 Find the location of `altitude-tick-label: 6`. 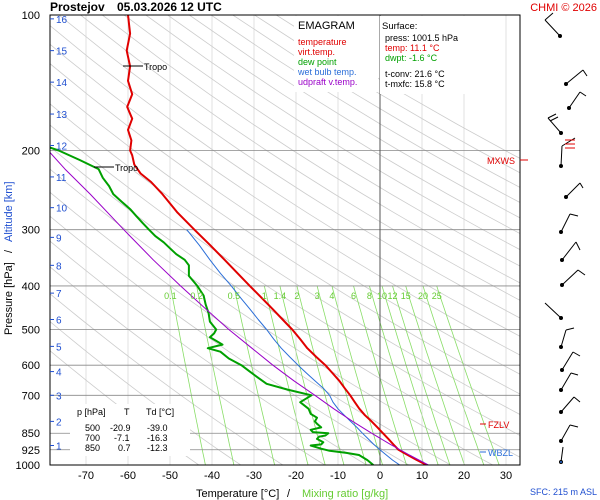

altitude-tick-label: 6 is located at coordinates (59, 321).